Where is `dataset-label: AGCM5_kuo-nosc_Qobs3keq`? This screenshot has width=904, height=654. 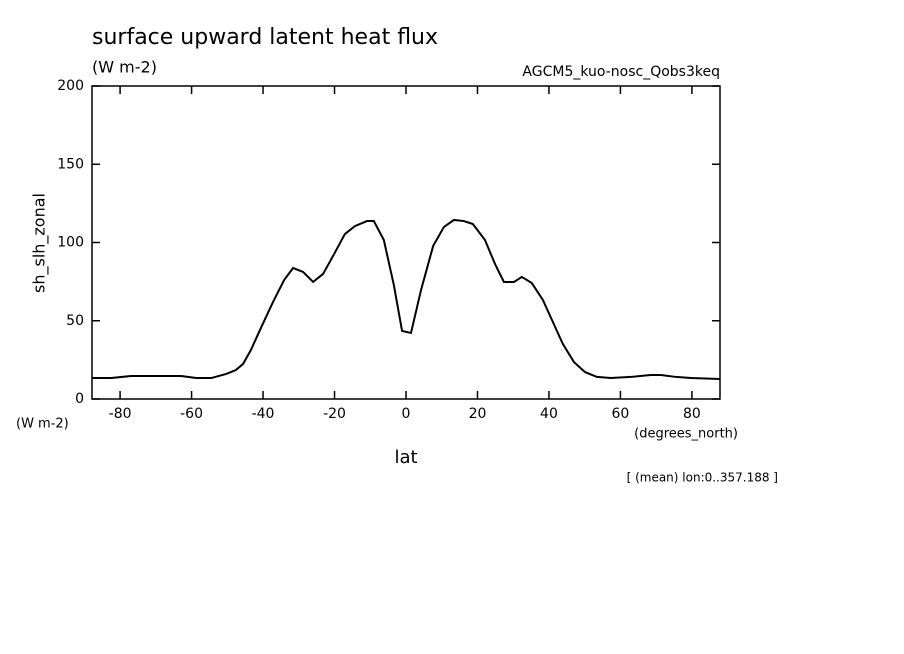
dataset-label: AGCM5_kuo-nosc_Qobs3keq is located at coordinates (621, 72).